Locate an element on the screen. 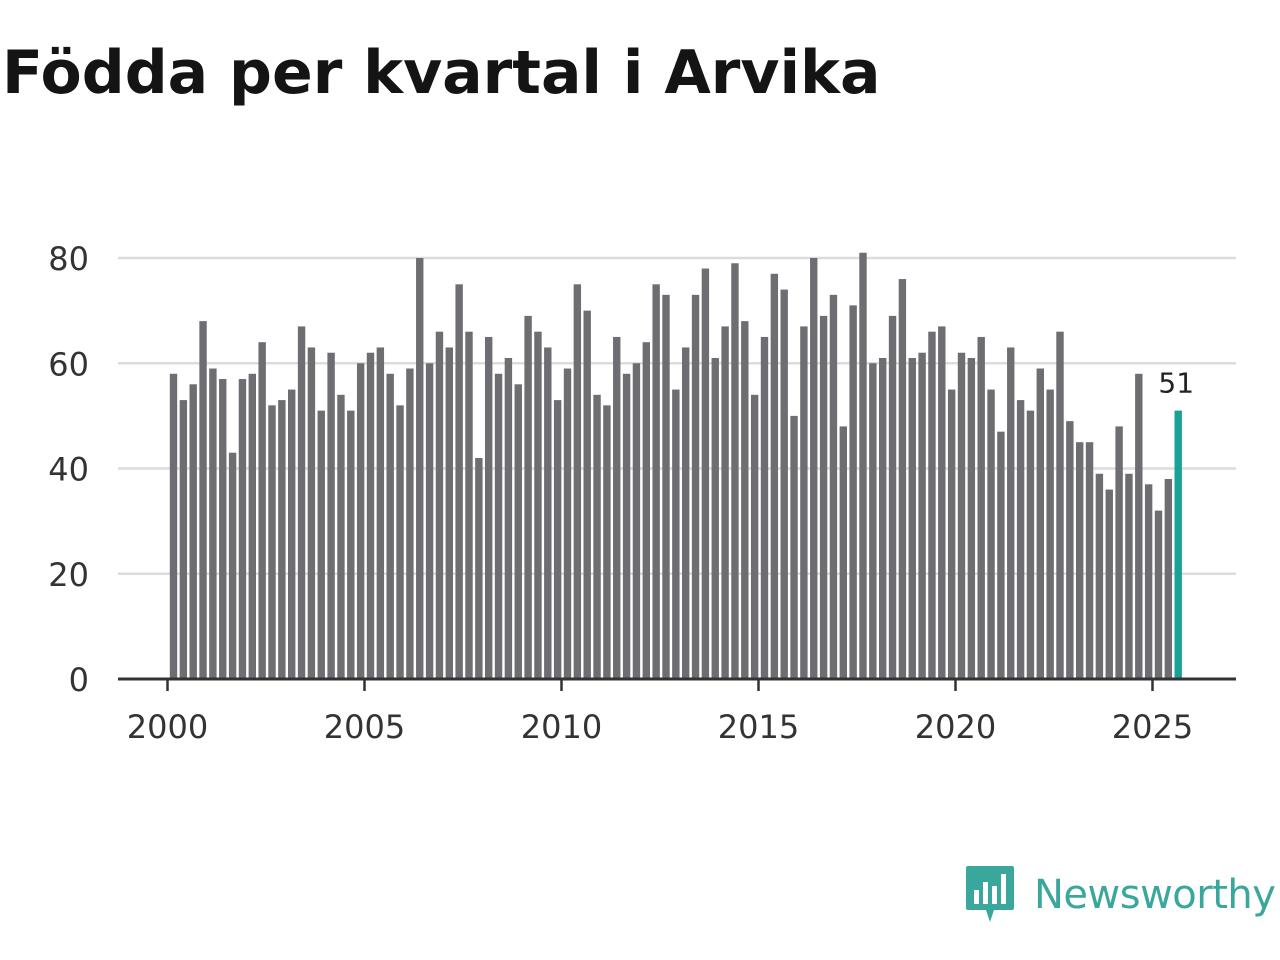  y-tick-label: 40 is located at coordinates (68, 470).